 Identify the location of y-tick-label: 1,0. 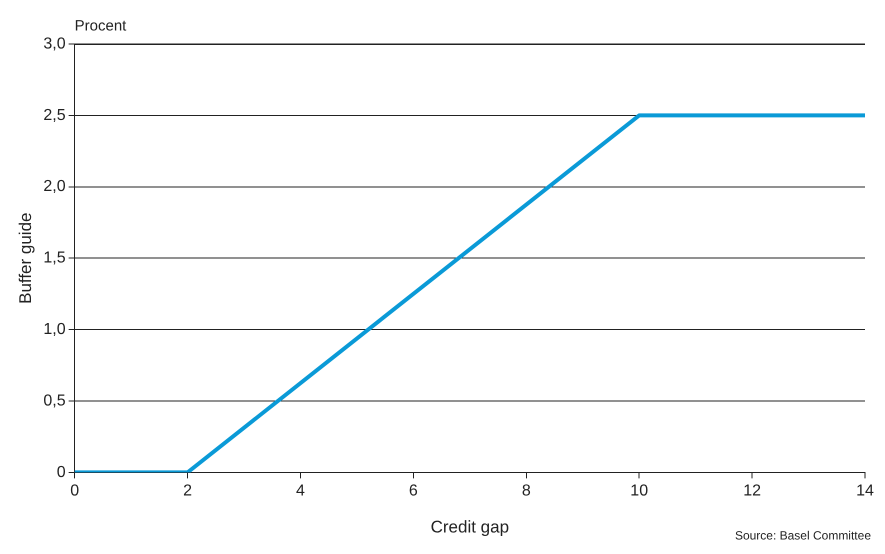
(54, 329).